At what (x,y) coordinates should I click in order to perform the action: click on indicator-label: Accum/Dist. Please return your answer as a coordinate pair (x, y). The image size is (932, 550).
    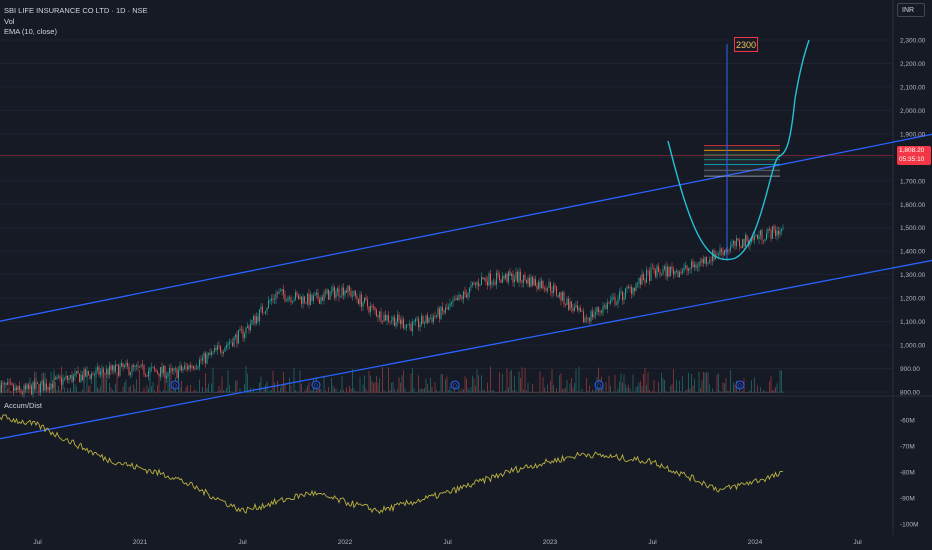
    Looking at the image, I should click on (23, 405).